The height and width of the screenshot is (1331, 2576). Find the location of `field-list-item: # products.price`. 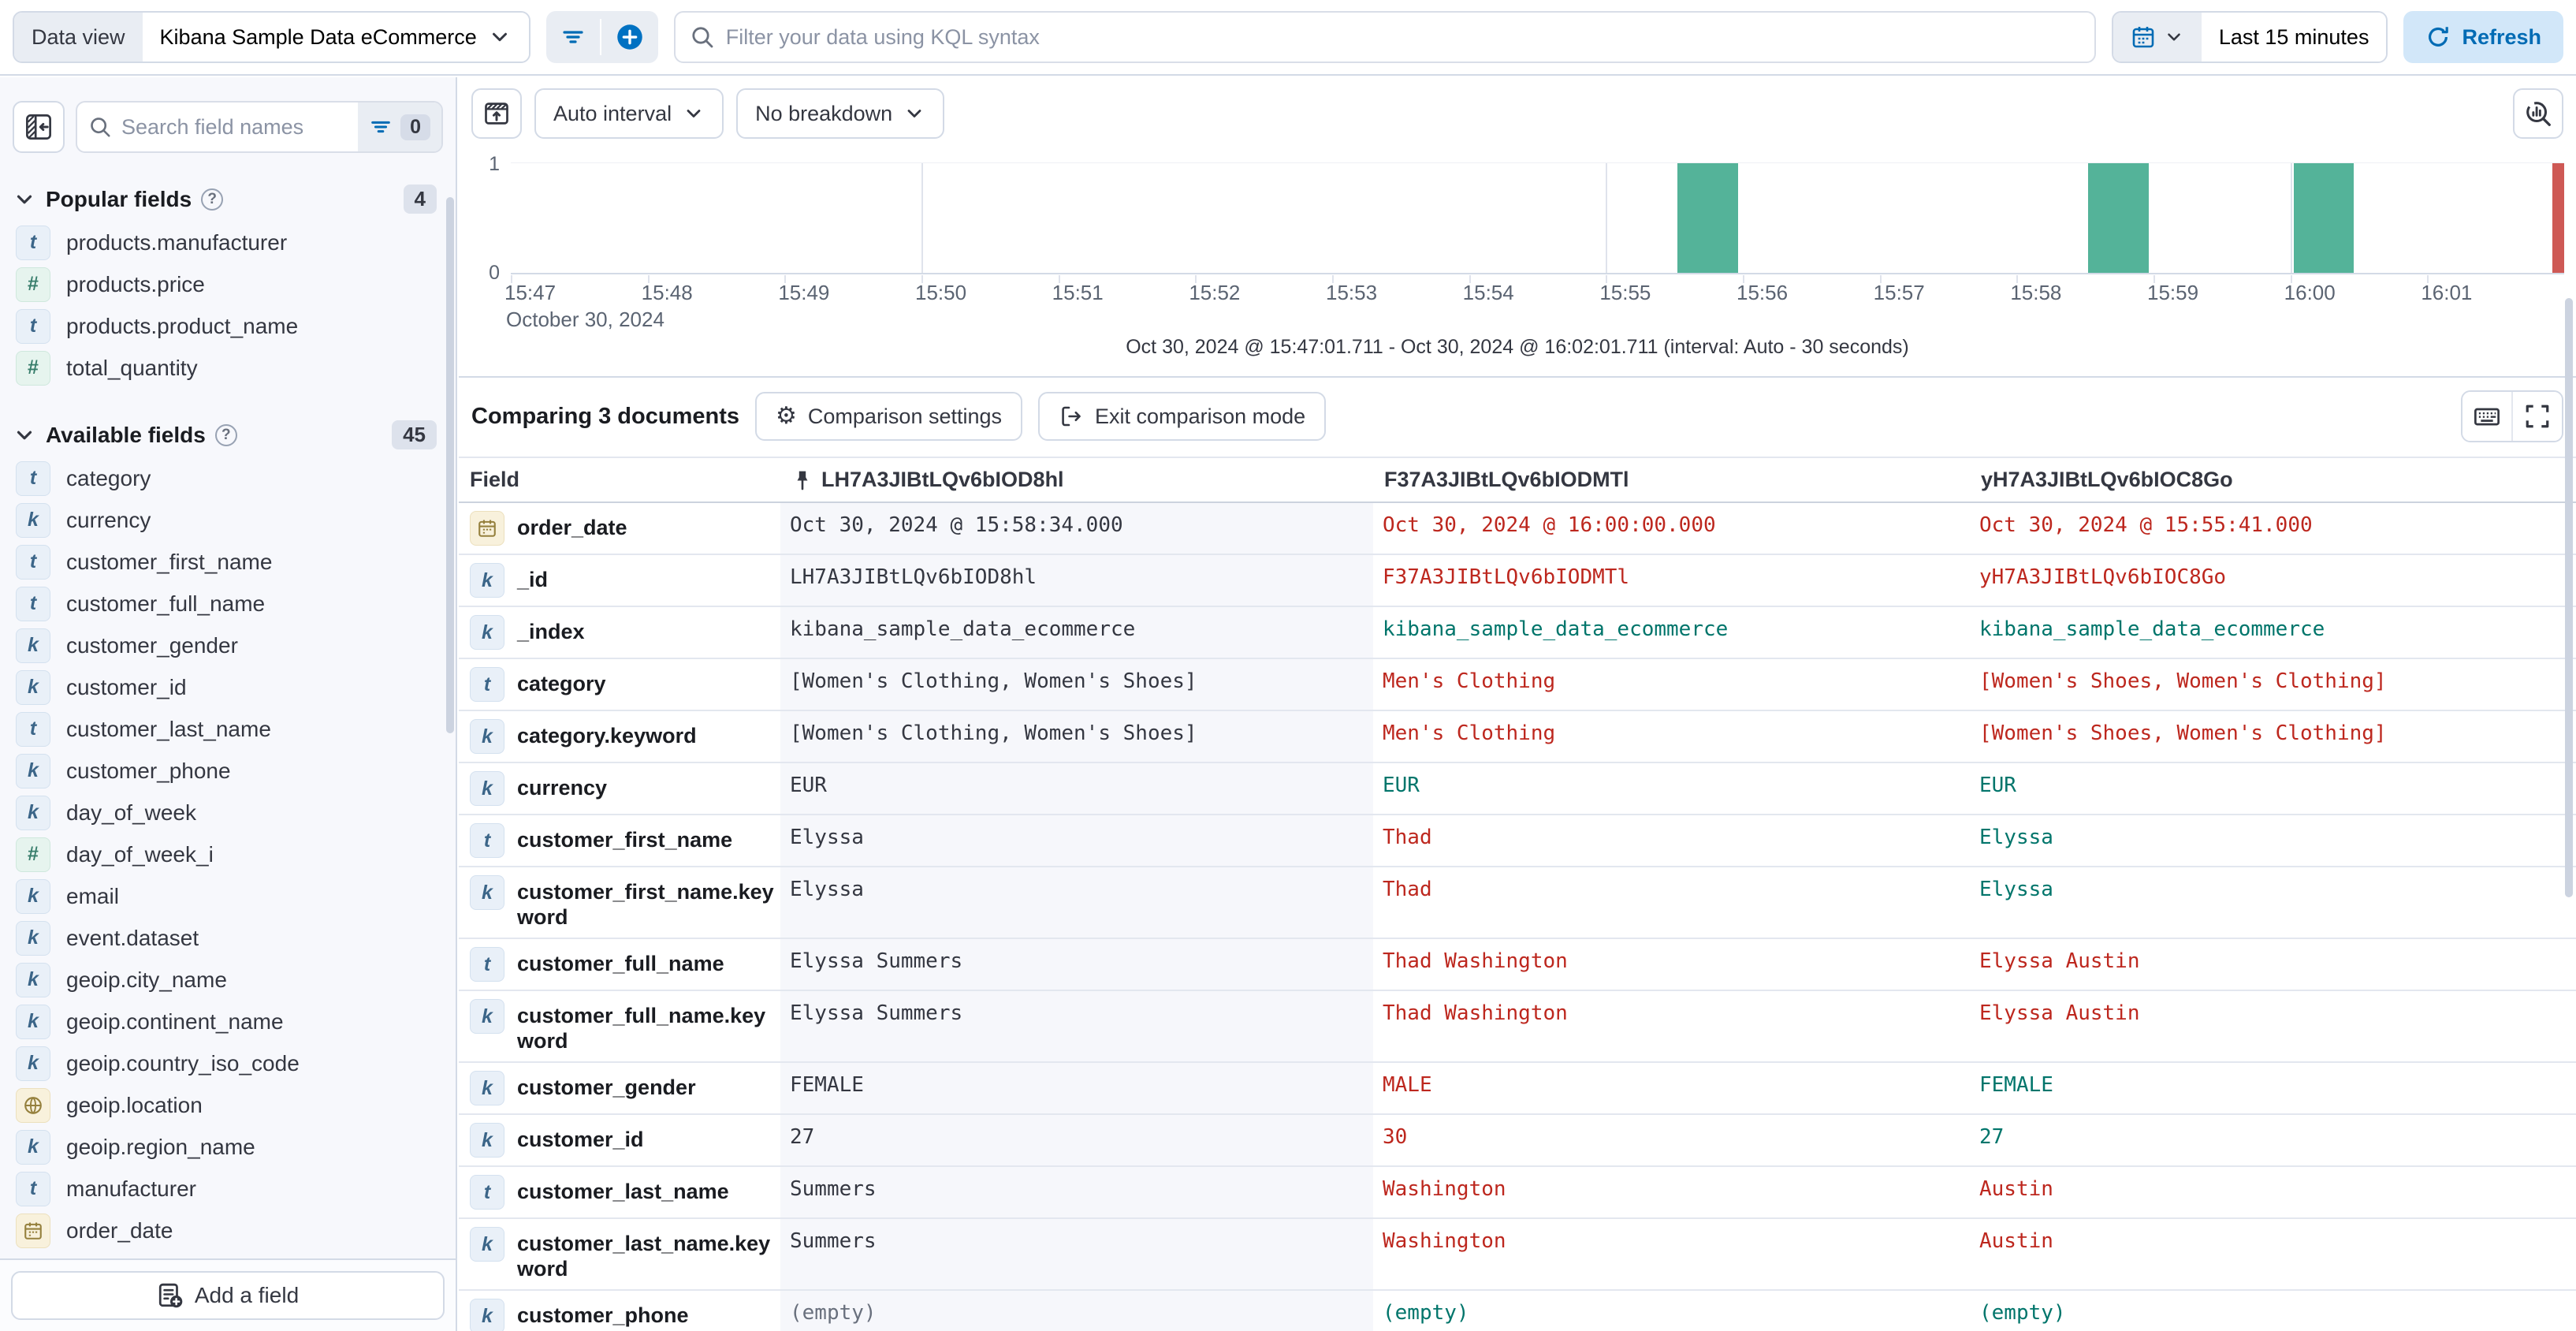

field-list-item: # products.price is located at coordinates (231, 284).